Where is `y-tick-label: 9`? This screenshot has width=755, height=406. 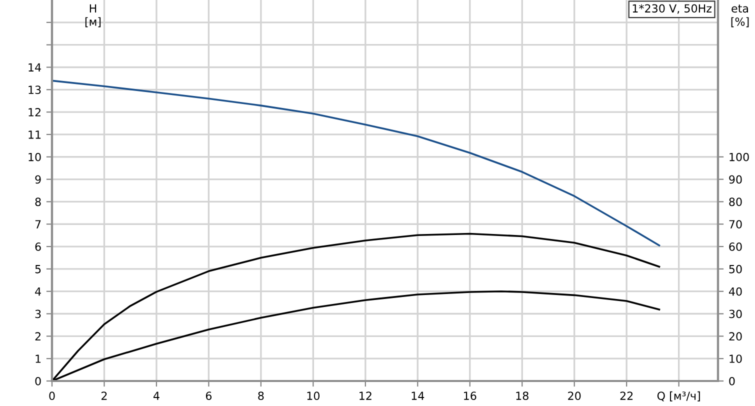 y-tick-label: 9 is located at coordinates (38, 179).